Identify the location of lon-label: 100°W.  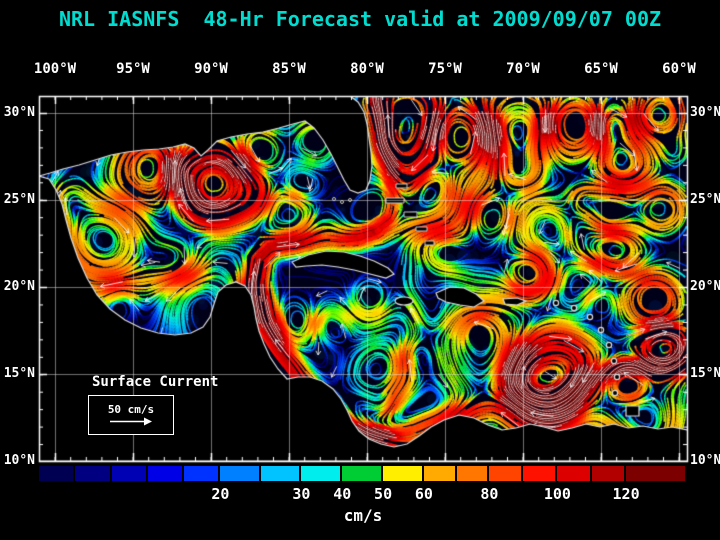
(55, 69).